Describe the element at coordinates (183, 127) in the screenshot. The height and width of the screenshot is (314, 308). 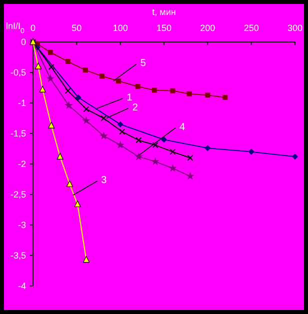
I see `annotation: 4` at that location.